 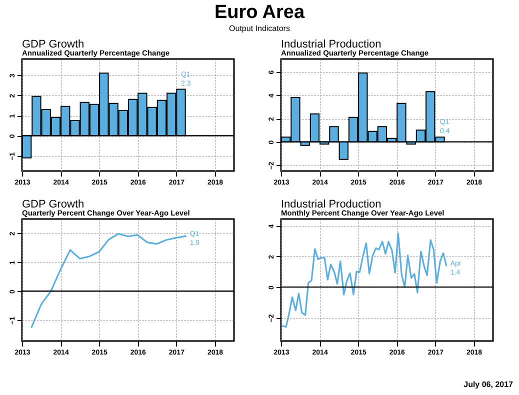 What do you see at coordinates (259, 12) in the screenshot?
I see `text: Euro Area` at bounding box center [259, 12].